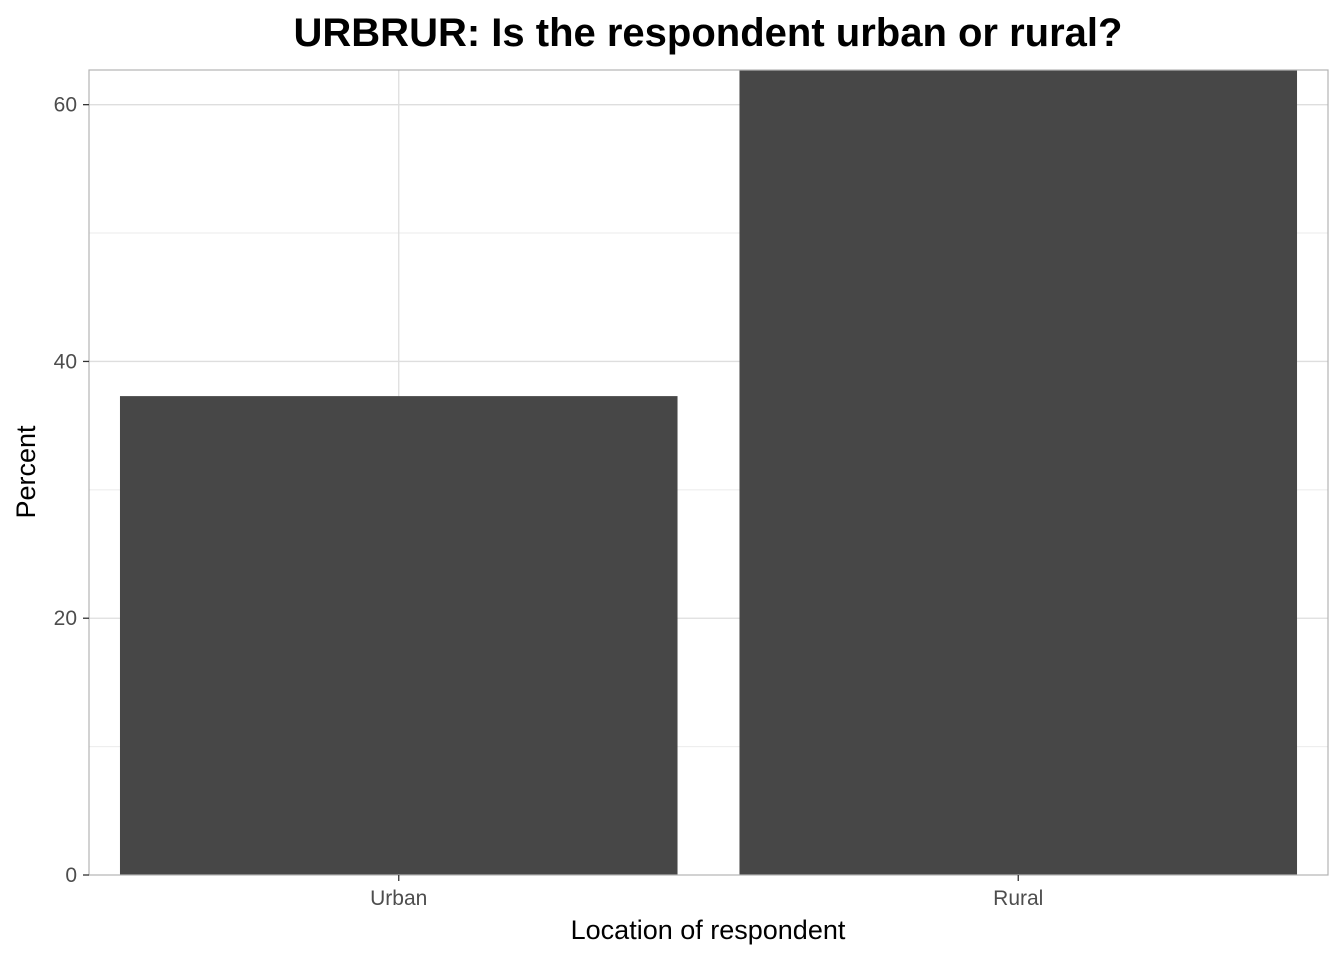 The height and width of the screenshot is (960, 1344). What do you see at coordinates (65, 361) in the screenshot?
I see `y-tick-label: 40` at bounding box center [65, 361].